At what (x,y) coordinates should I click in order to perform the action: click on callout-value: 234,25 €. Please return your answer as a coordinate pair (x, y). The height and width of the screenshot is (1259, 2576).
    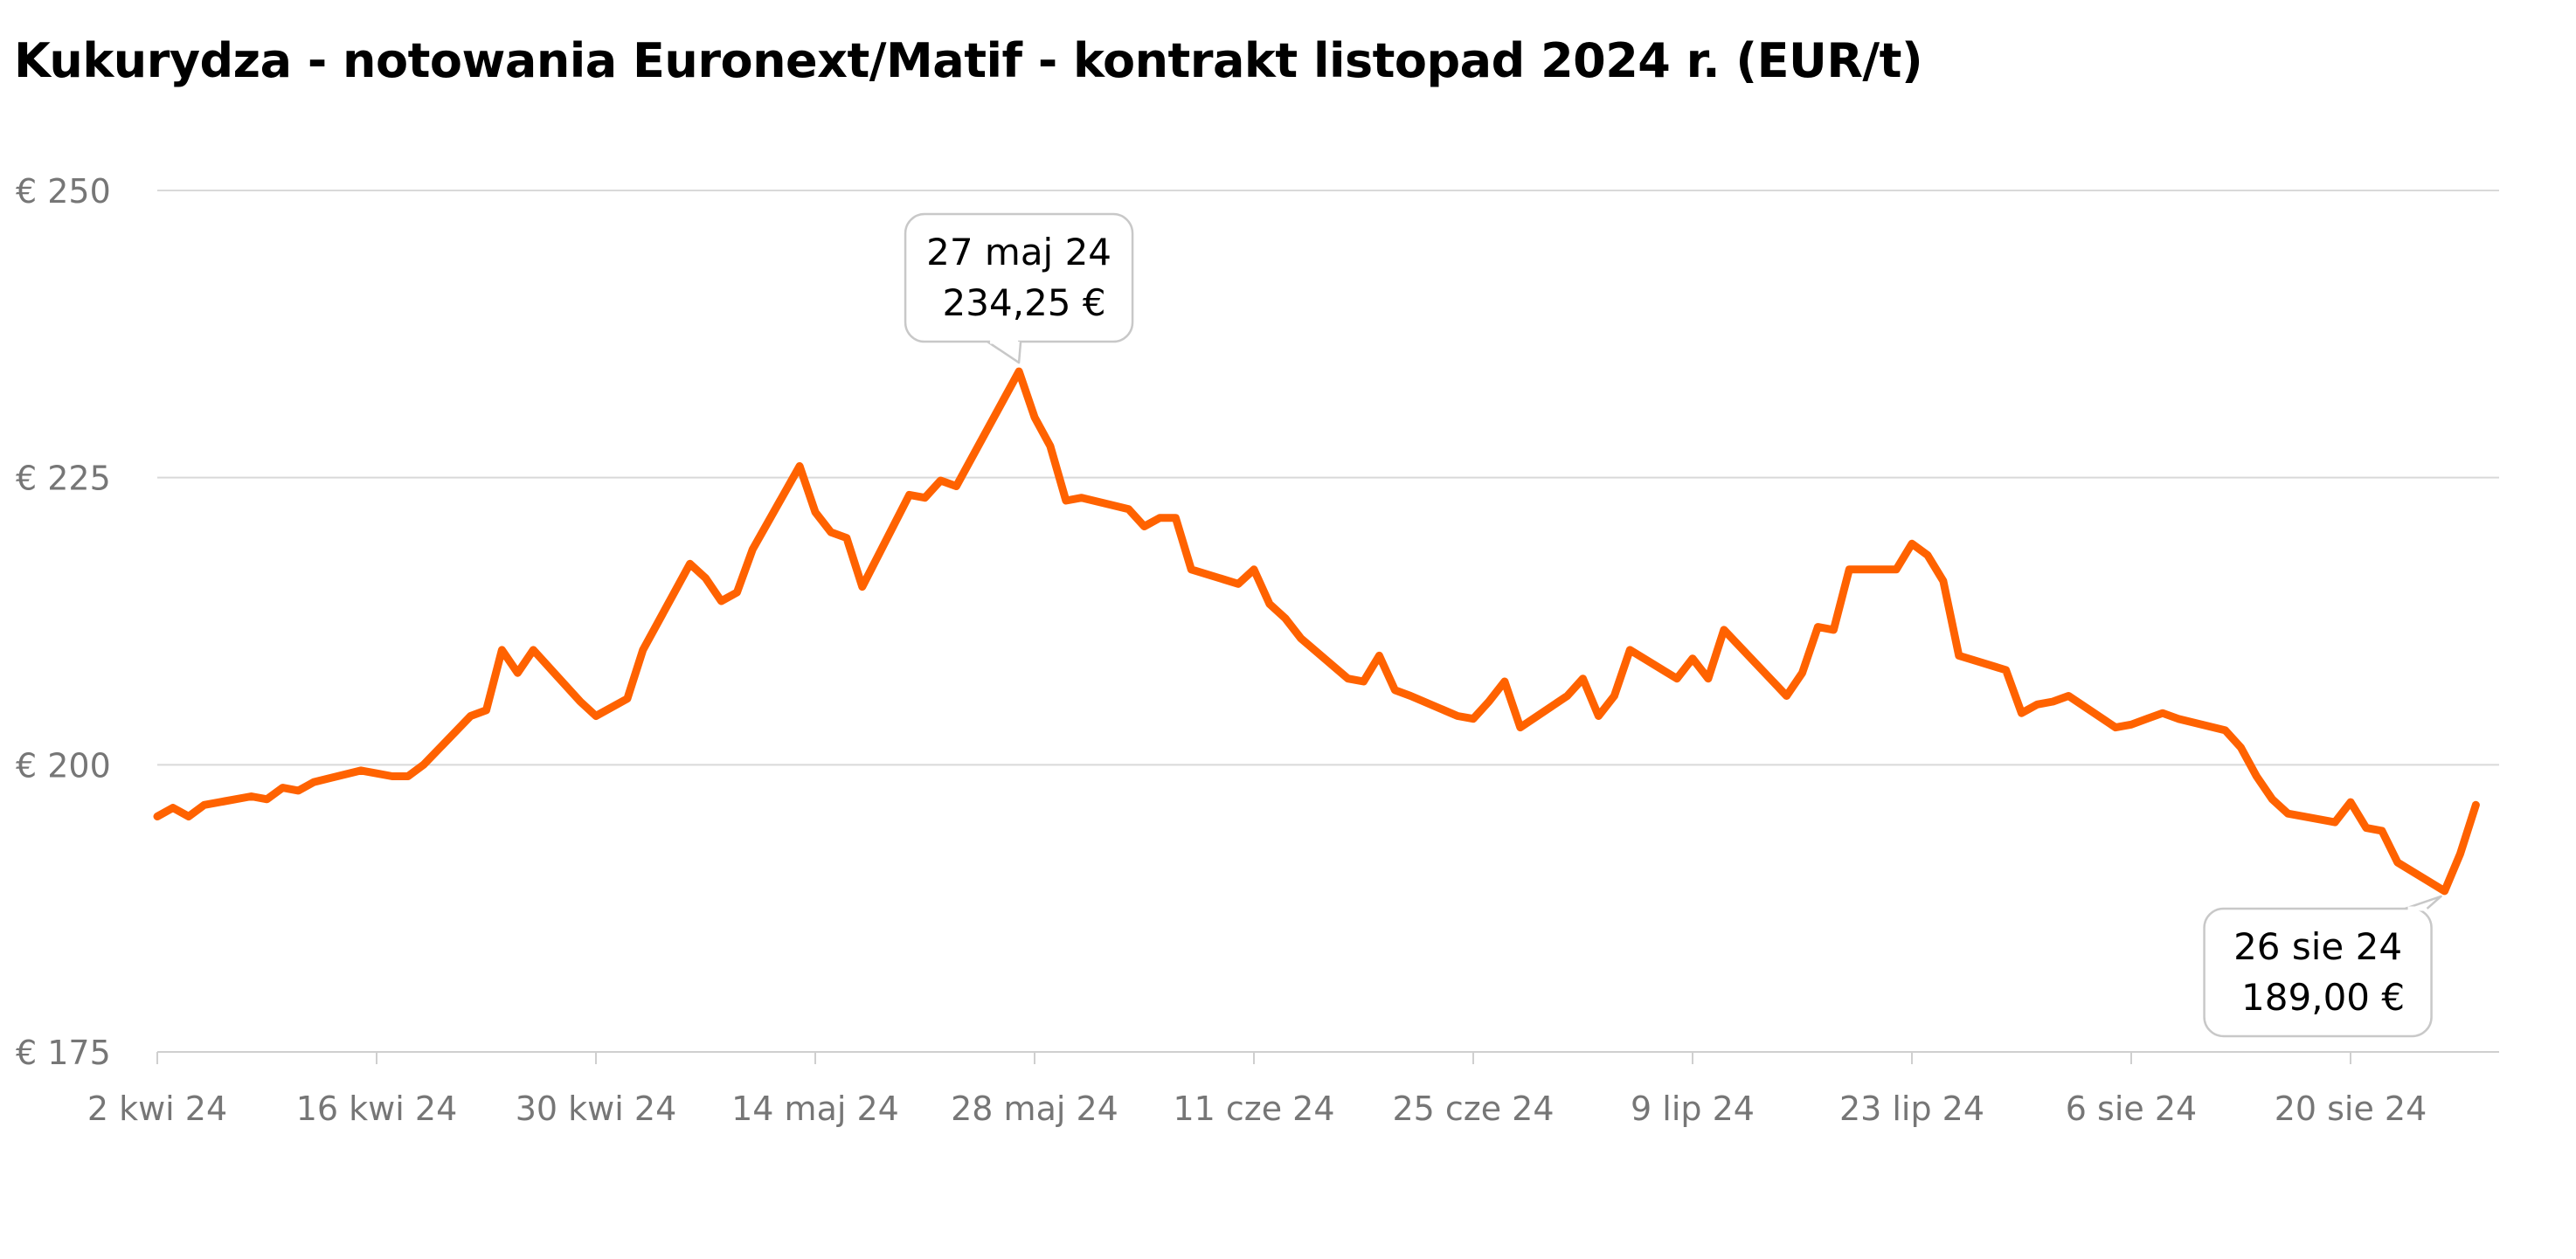
    Looking at the image, I should click on (1024, 302).